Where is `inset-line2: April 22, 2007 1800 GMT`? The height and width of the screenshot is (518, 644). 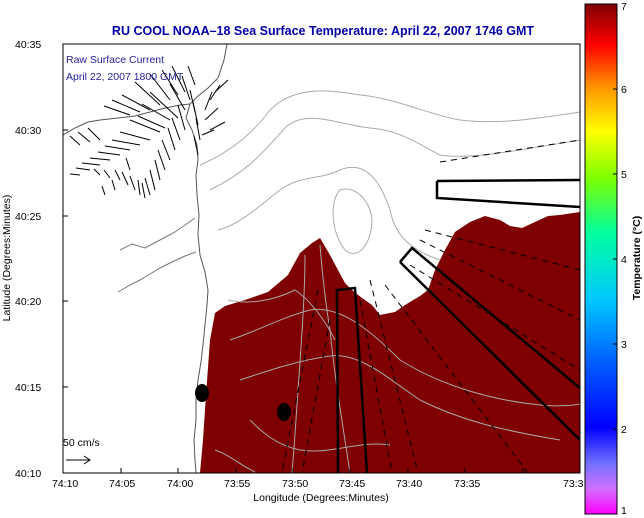
inset-line2: April 22, 2007 1800 GMT is located at coordinates (125, 77).